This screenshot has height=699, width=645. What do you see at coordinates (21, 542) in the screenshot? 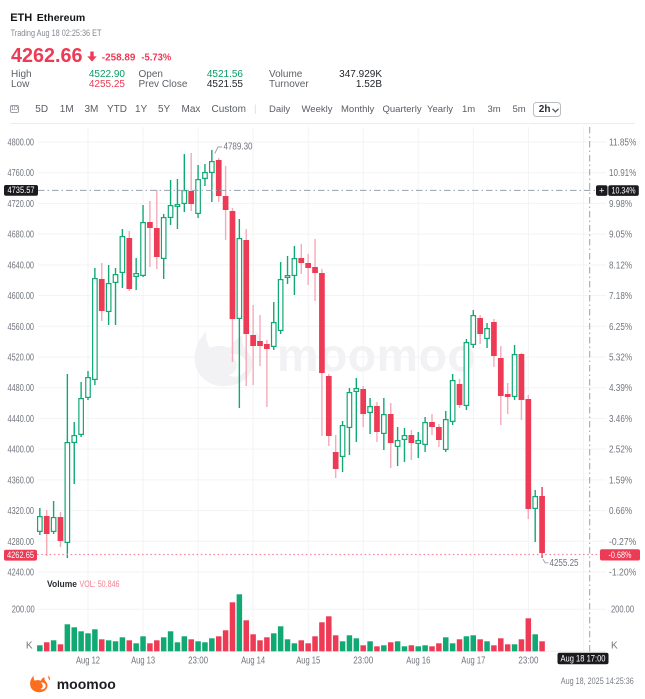
I see `svg-text: 4280.00` at bounding box center [21, 542].